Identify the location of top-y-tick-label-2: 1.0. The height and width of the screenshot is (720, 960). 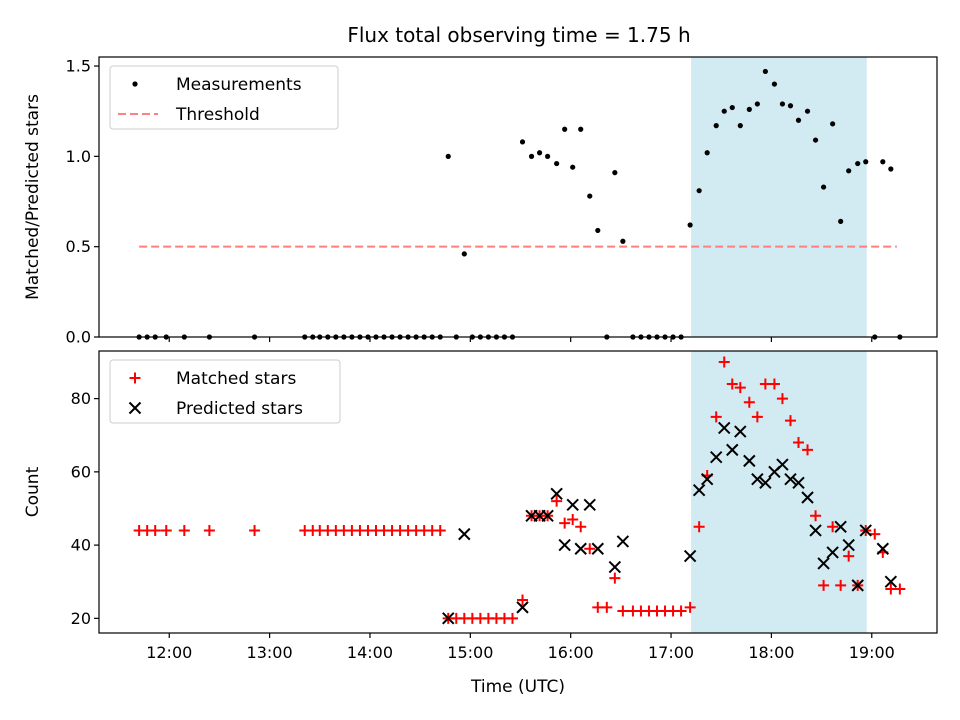
(78, 156).